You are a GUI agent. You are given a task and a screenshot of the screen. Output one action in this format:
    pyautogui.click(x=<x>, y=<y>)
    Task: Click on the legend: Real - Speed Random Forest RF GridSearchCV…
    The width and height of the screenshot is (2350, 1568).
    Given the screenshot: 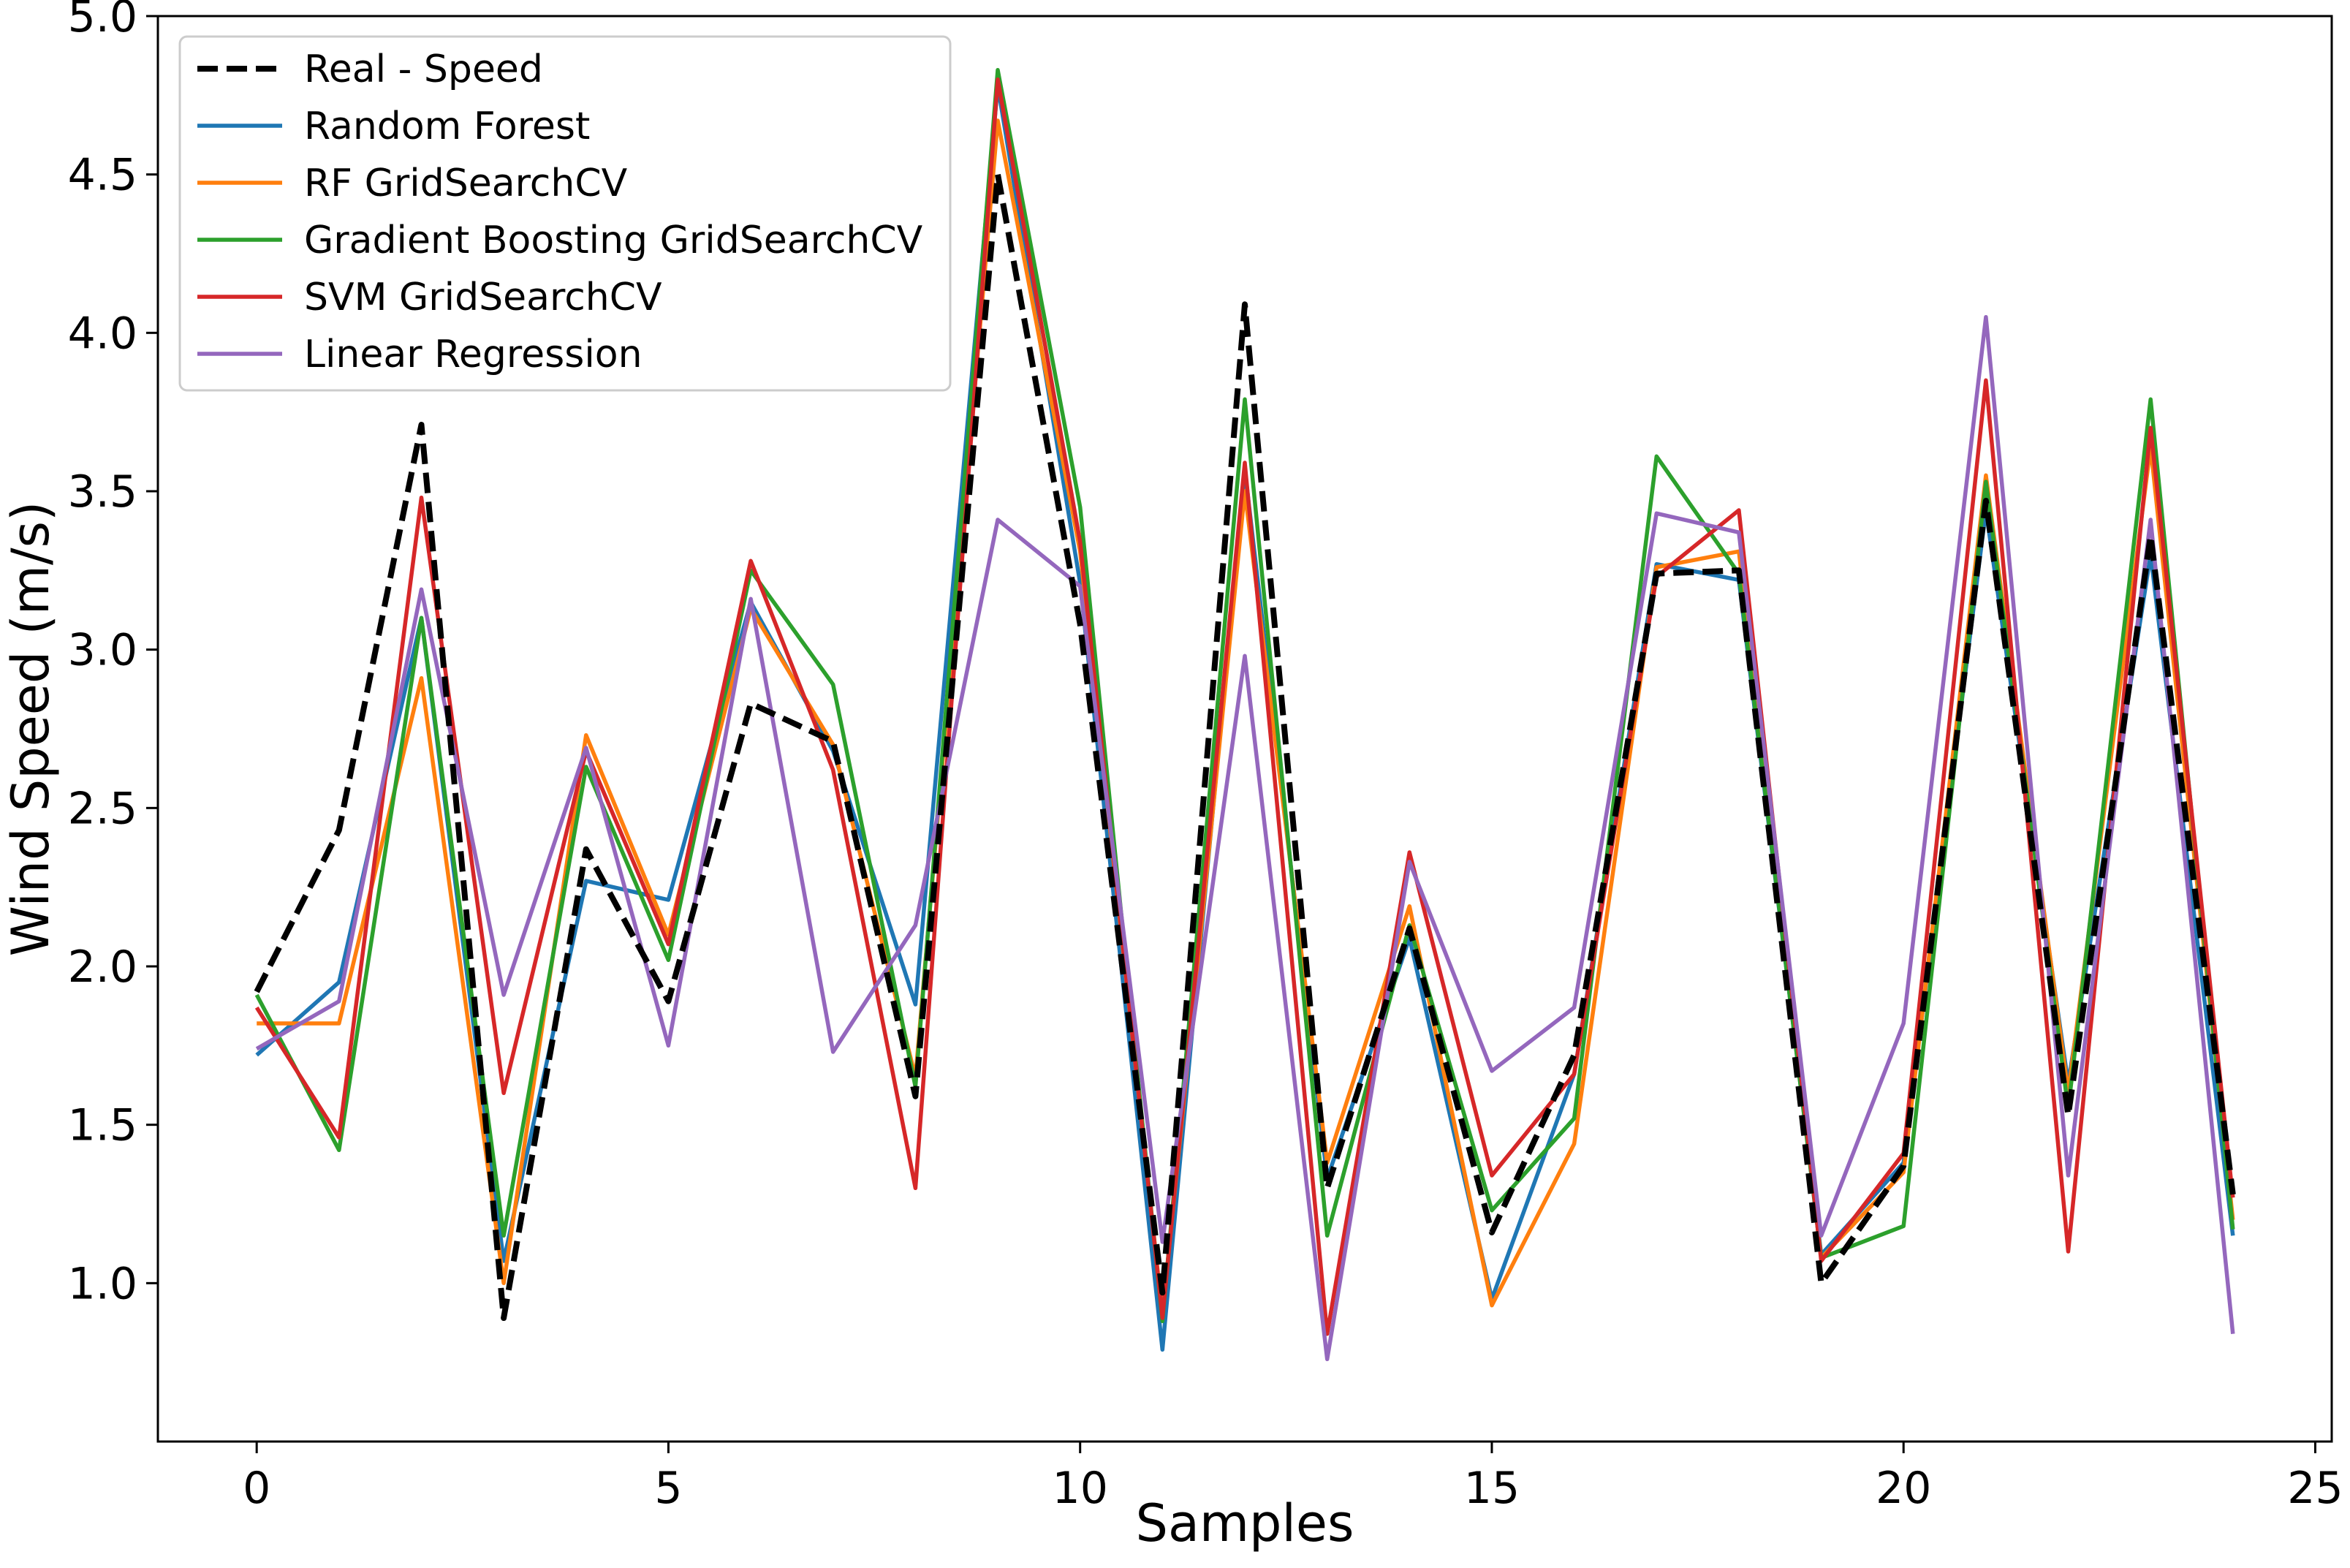 What is the action you would take?
    pyautogui.click(x=565, y=214)
    